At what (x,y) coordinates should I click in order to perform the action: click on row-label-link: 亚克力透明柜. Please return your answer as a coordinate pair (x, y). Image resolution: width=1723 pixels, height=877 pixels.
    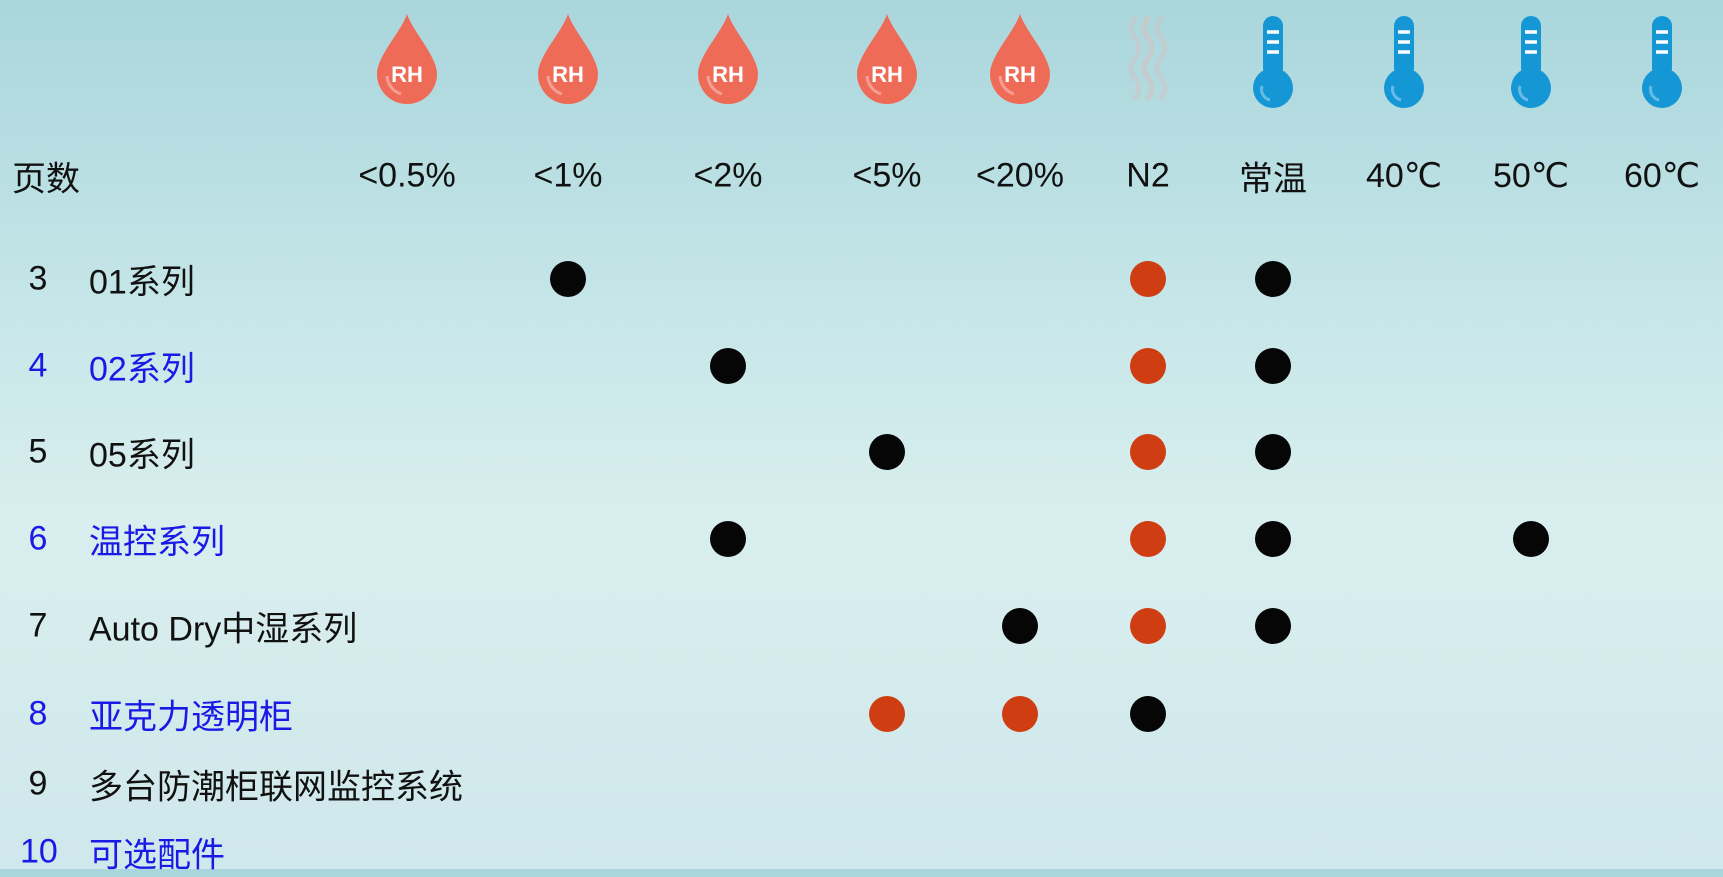
    Looking at the image, I should click on (191, 717).